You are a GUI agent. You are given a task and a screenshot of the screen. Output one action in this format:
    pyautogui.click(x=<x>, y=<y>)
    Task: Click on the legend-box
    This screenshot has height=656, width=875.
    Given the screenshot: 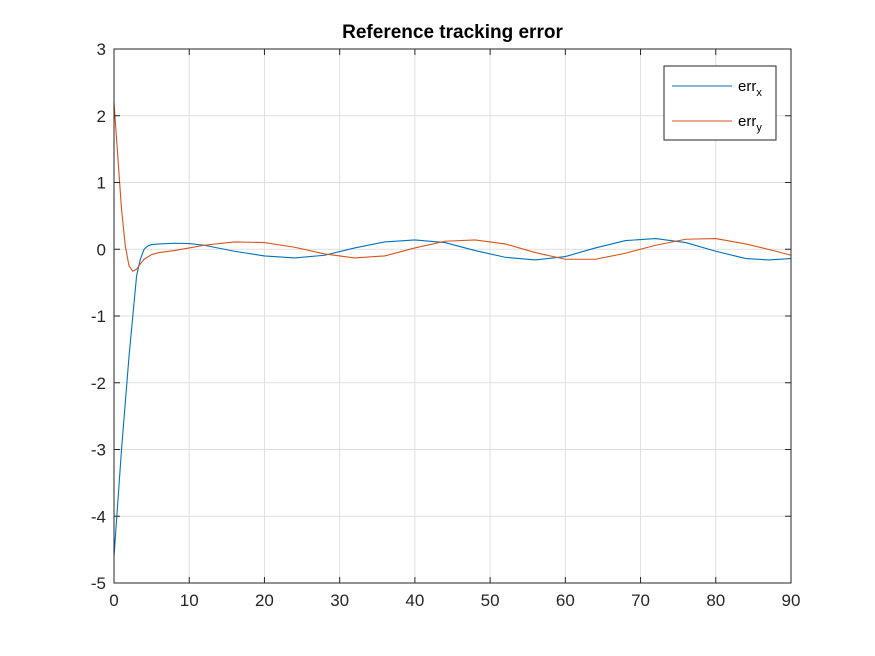 What is the action you would take?
    pyautogui.click(x=720, y=103)
    